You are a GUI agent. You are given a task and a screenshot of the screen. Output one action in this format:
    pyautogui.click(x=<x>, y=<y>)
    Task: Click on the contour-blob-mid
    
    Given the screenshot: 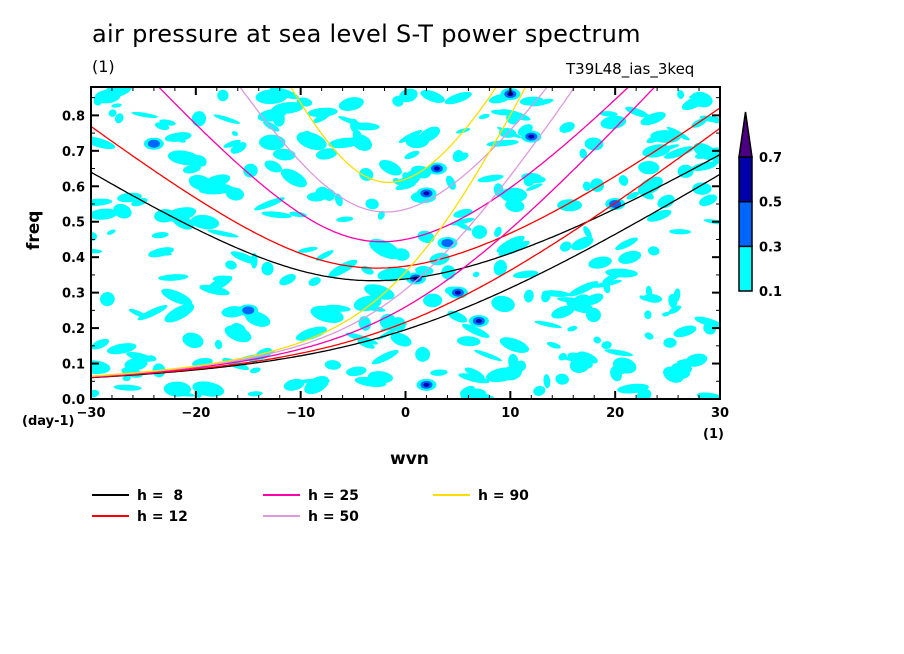 What is the action you would take?
    pyautogui.click(x=615, y=204)
    